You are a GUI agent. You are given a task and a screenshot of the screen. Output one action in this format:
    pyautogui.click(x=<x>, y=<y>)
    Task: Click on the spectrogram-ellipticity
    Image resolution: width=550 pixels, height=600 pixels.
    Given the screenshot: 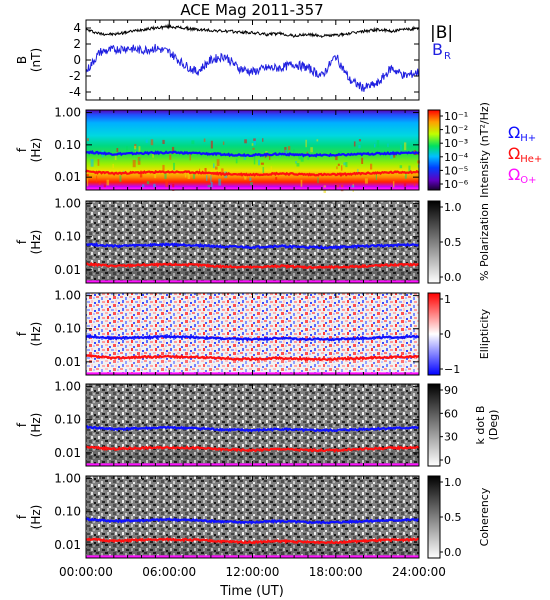 What is the action you would take?
    pyautogui.click(x=252, y=334)
    